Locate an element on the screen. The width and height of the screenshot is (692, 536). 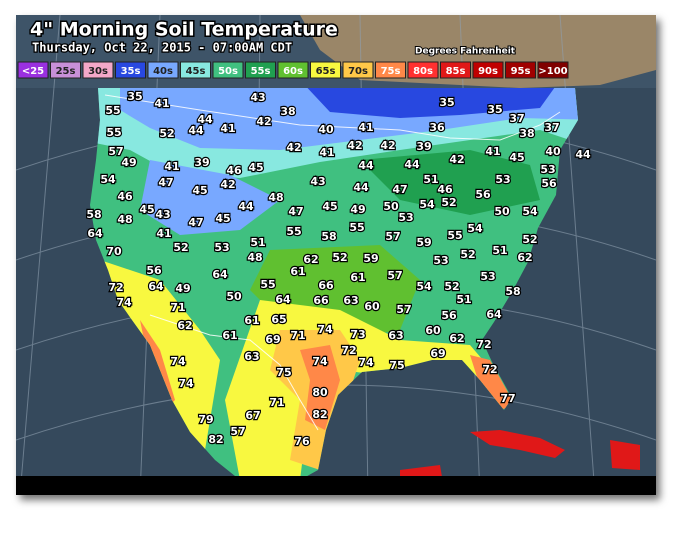
station-temp: 49 is located at coordinates (182, 288).